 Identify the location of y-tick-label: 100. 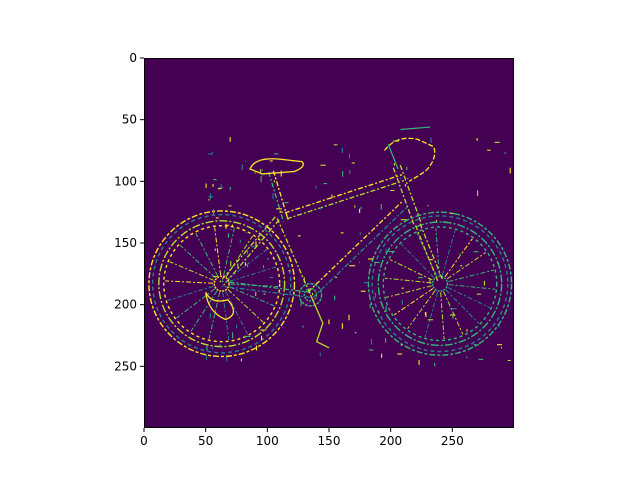
(125, 181).